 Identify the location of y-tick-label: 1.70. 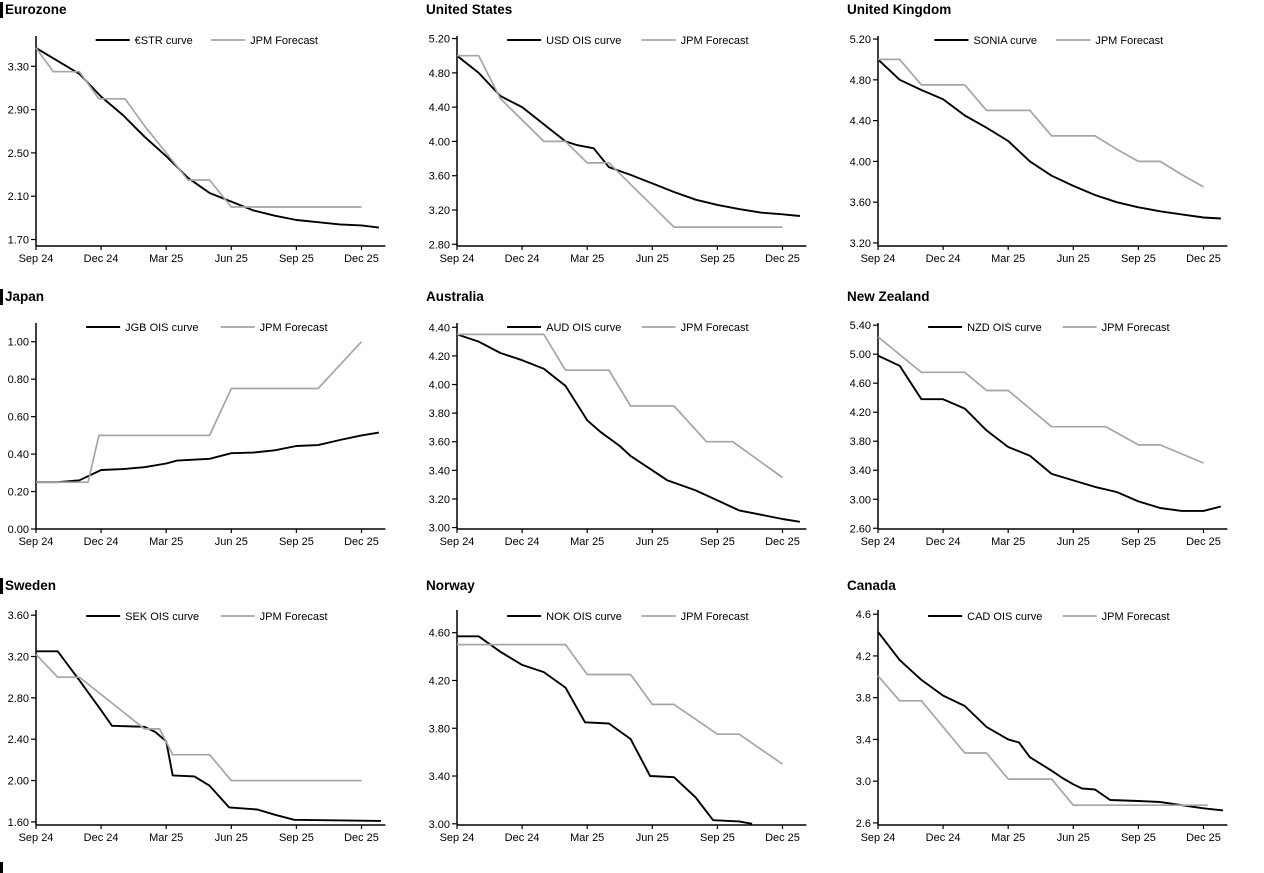
(18, 241).